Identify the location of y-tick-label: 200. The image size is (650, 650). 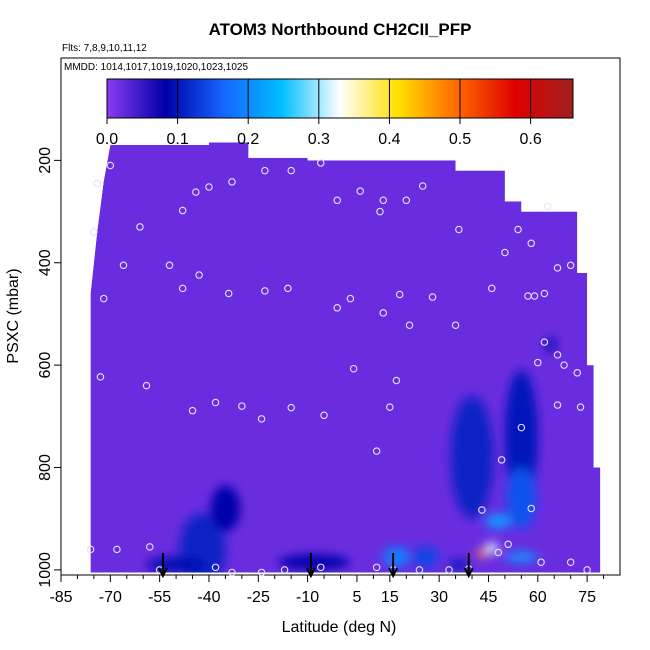
(45, 160).